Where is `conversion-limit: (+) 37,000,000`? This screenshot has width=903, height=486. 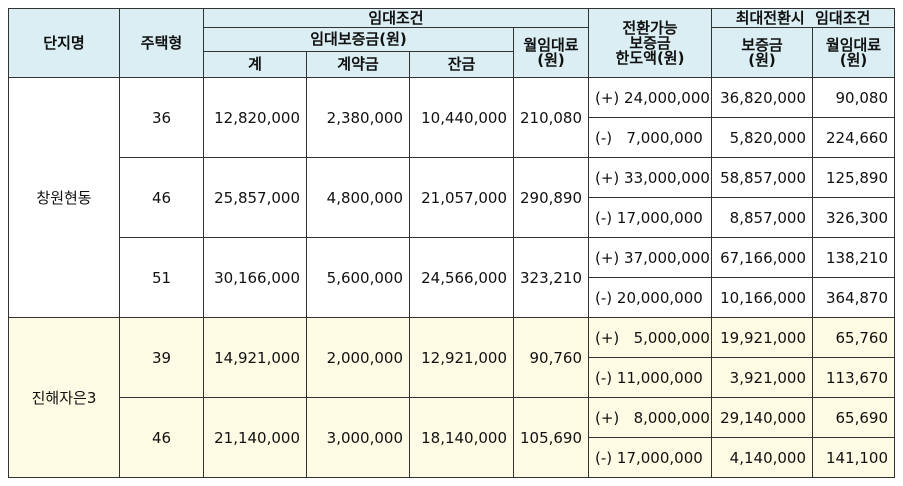 conversion-limit: (+) 37,000,000 is located at coordinates (650, 257).